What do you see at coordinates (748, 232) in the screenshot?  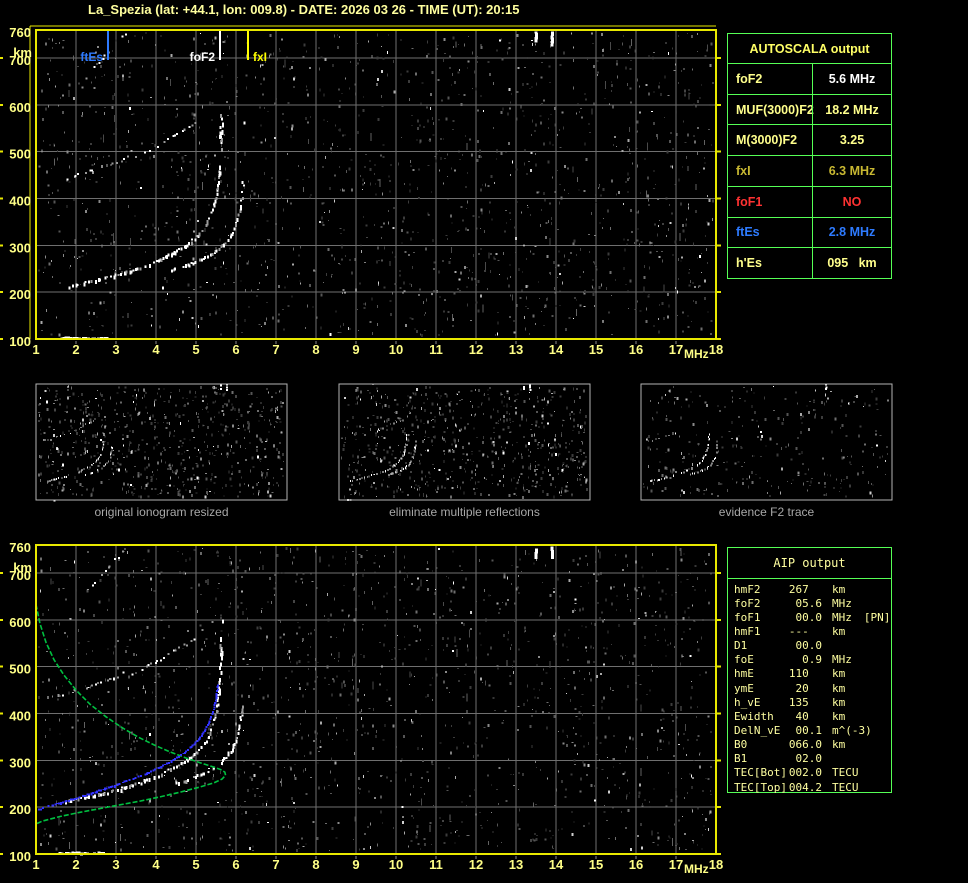 I see `parameter-label: ftEs` at bounding box center [748, 232].